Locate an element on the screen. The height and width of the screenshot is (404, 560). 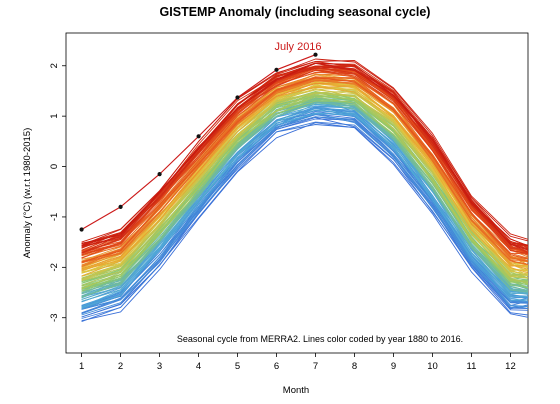
x-tick-label: 4 is located at coordinates (198, 366).